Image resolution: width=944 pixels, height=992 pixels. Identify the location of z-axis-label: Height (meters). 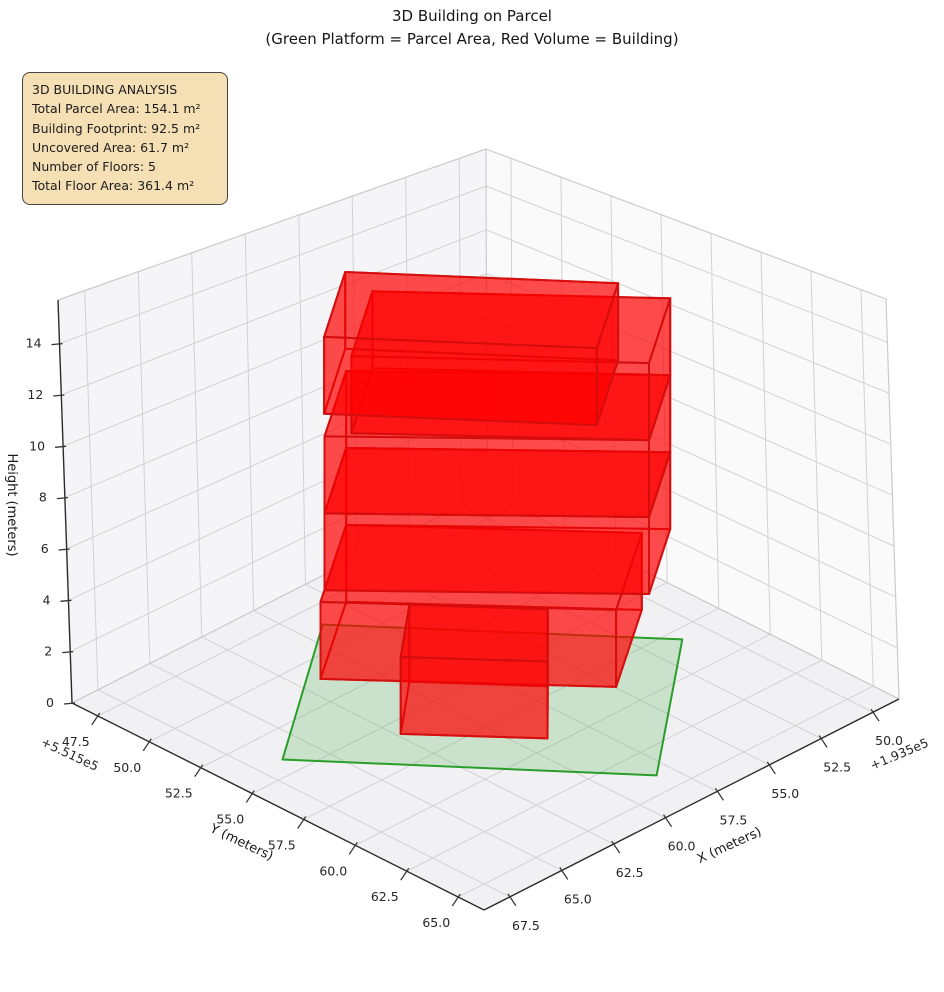
(11, 504).